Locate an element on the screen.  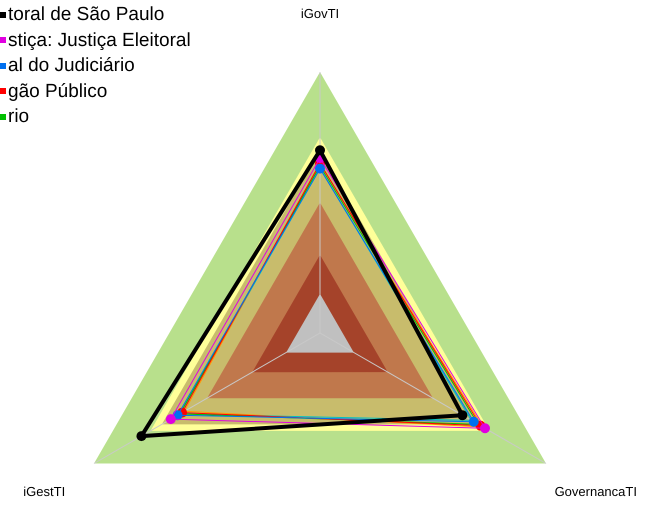
legend-label: toral de São Paulo is located at coordinates (86, 15).